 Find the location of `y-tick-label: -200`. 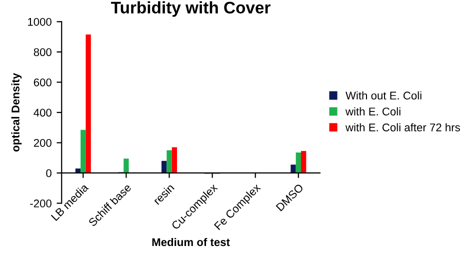

y-tick-label: -200 is located at coordinates (41, 204).